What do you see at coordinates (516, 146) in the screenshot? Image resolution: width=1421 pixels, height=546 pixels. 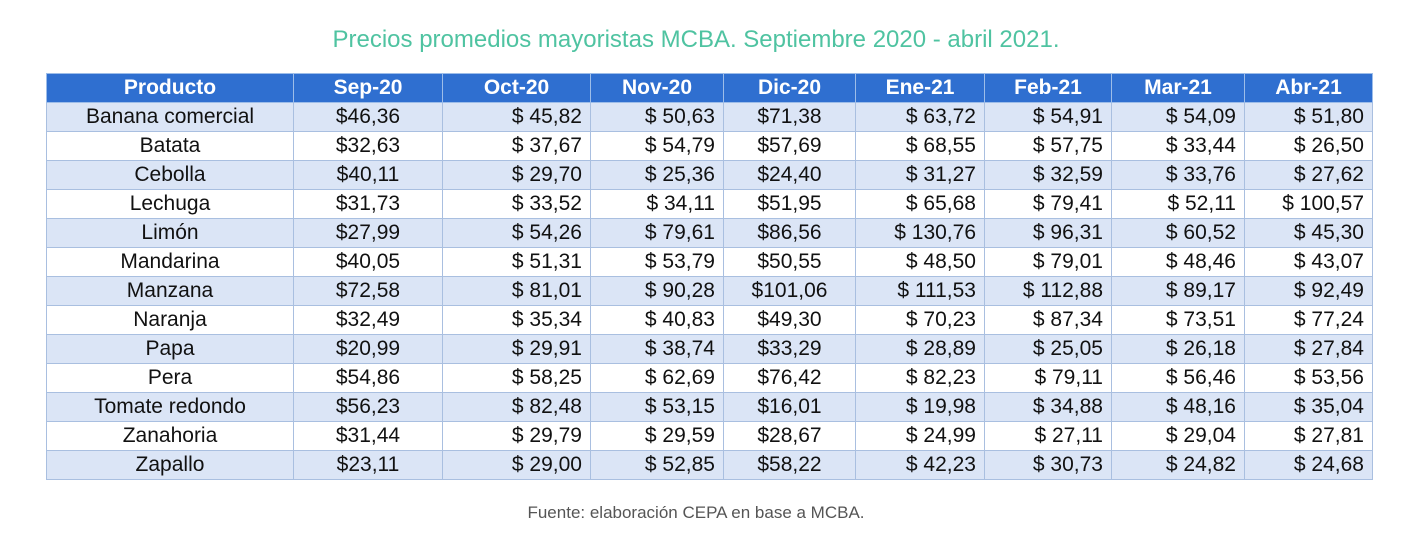 I see `price-cell: $ 37,67` at bounding box center [516, 146].